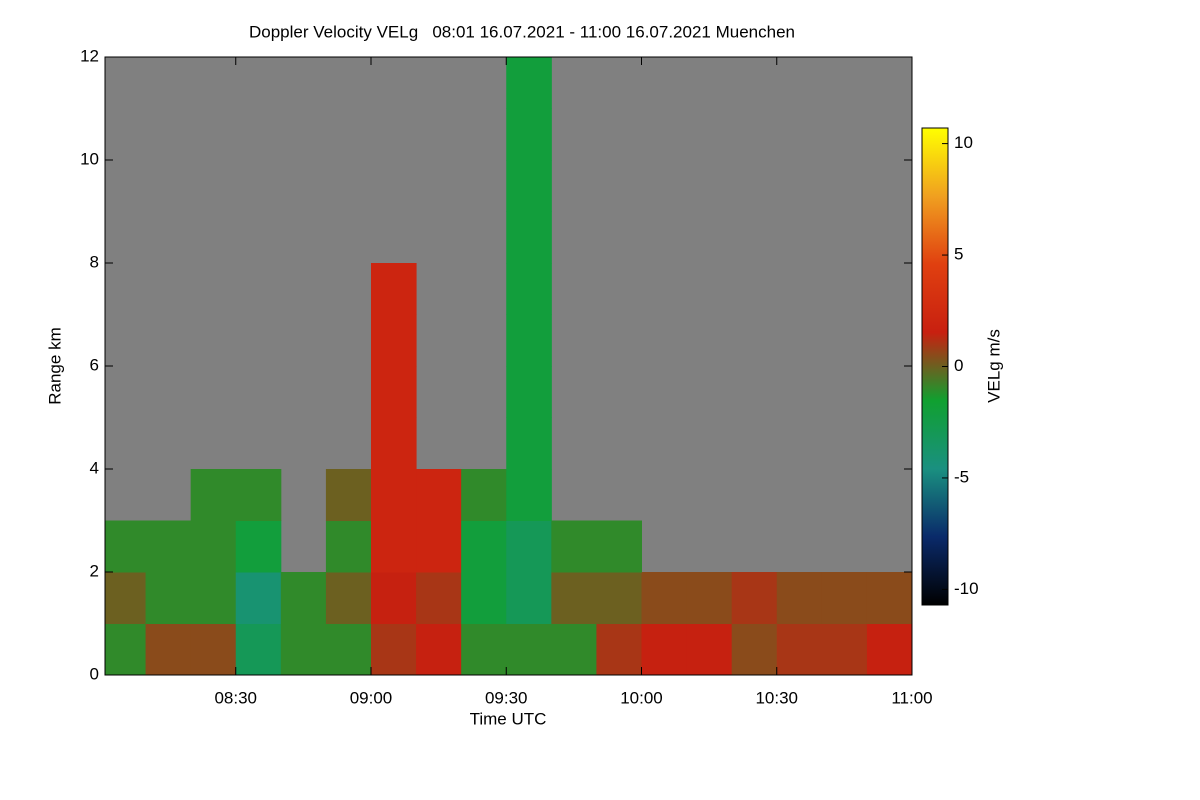  I want to click on colorbar-tick-label: 0, so click(958, 365).